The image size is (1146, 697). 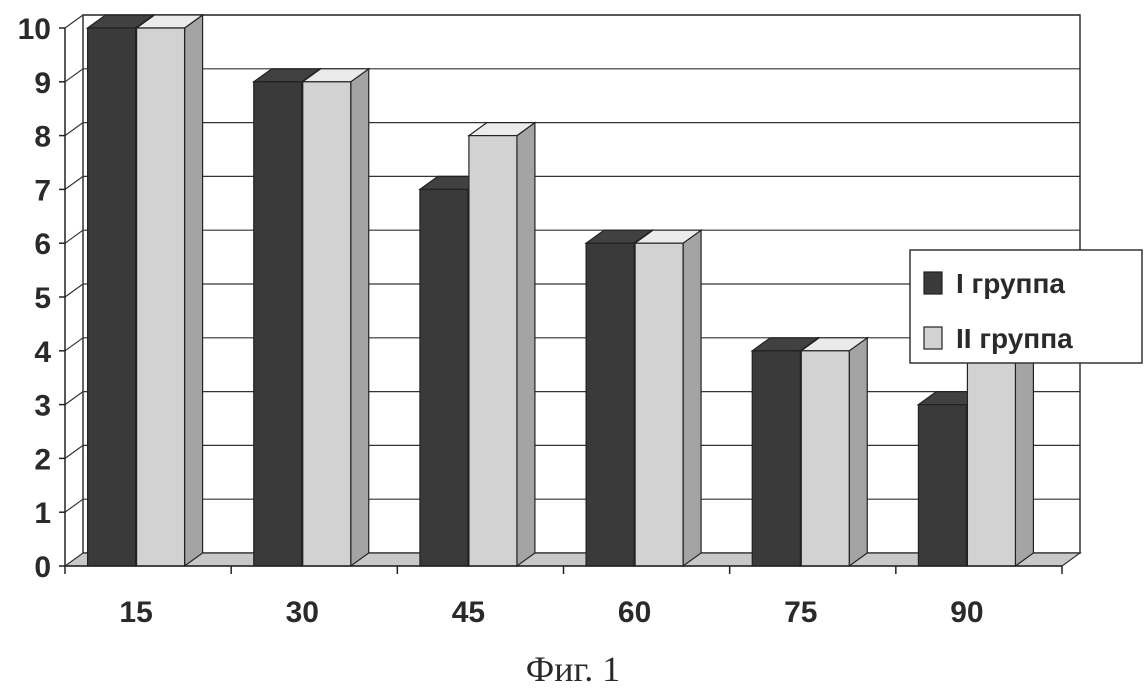 I want to click on x-tick-label: 75, so click(x=800, y=612).